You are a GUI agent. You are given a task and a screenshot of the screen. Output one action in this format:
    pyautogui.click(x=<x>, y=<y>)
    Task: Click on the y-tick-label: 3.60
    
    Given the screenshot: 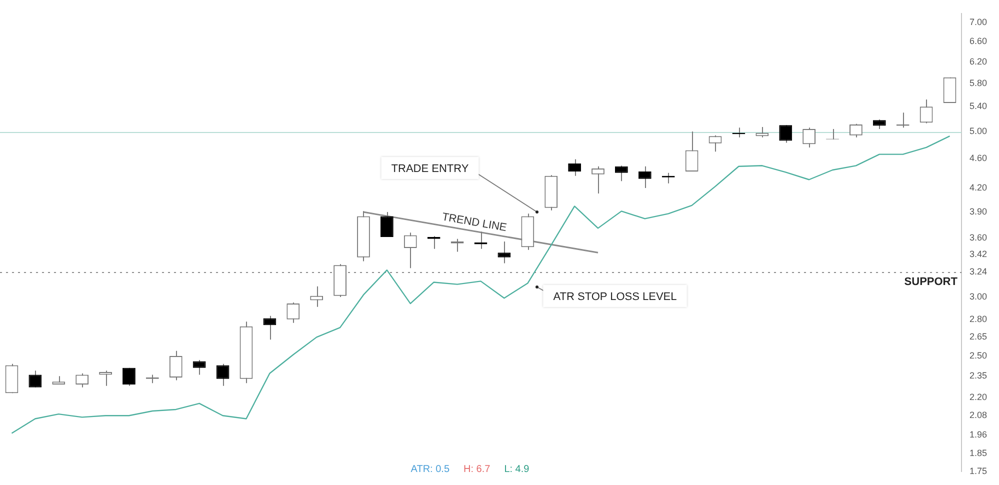 What is the action you would take?
    pyautogui.click(x=978, y=237)
    